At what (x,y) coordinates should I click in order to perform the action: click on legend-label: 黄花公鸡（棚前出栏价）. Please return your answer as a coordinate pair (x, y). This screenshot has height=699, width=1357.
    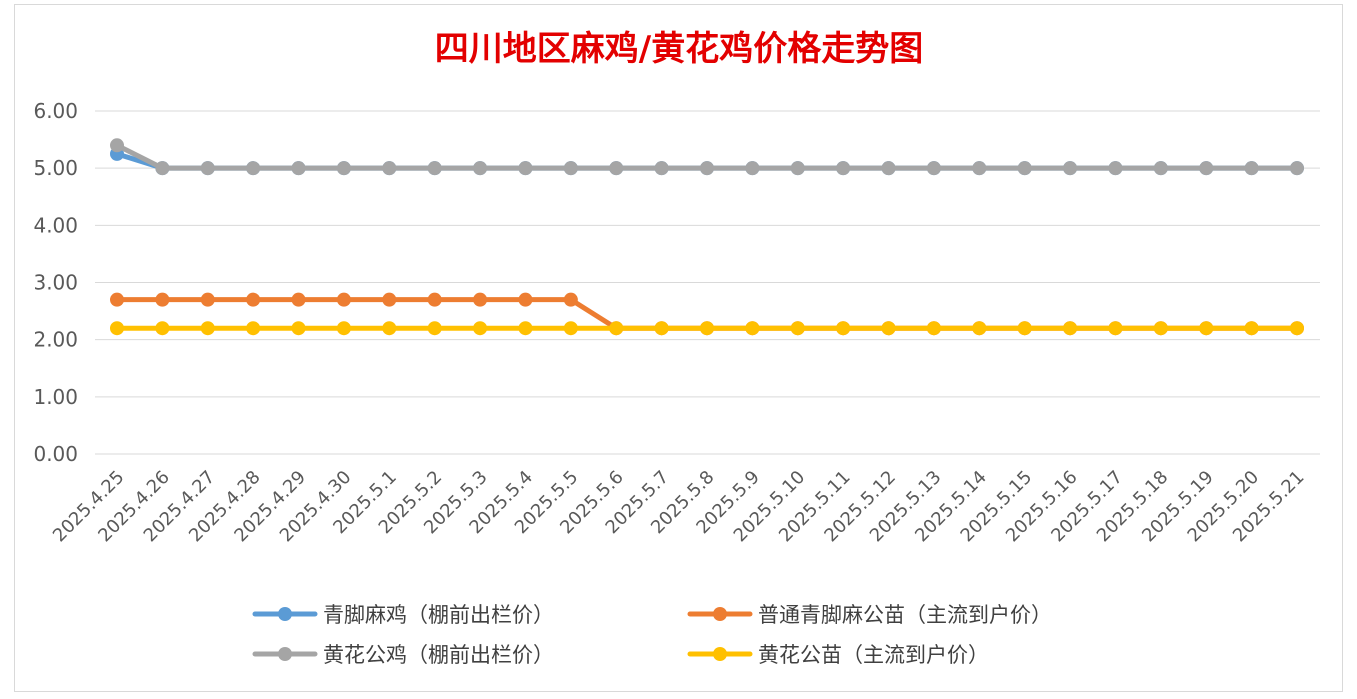
    Looking at the image, I should click on (438, 655).